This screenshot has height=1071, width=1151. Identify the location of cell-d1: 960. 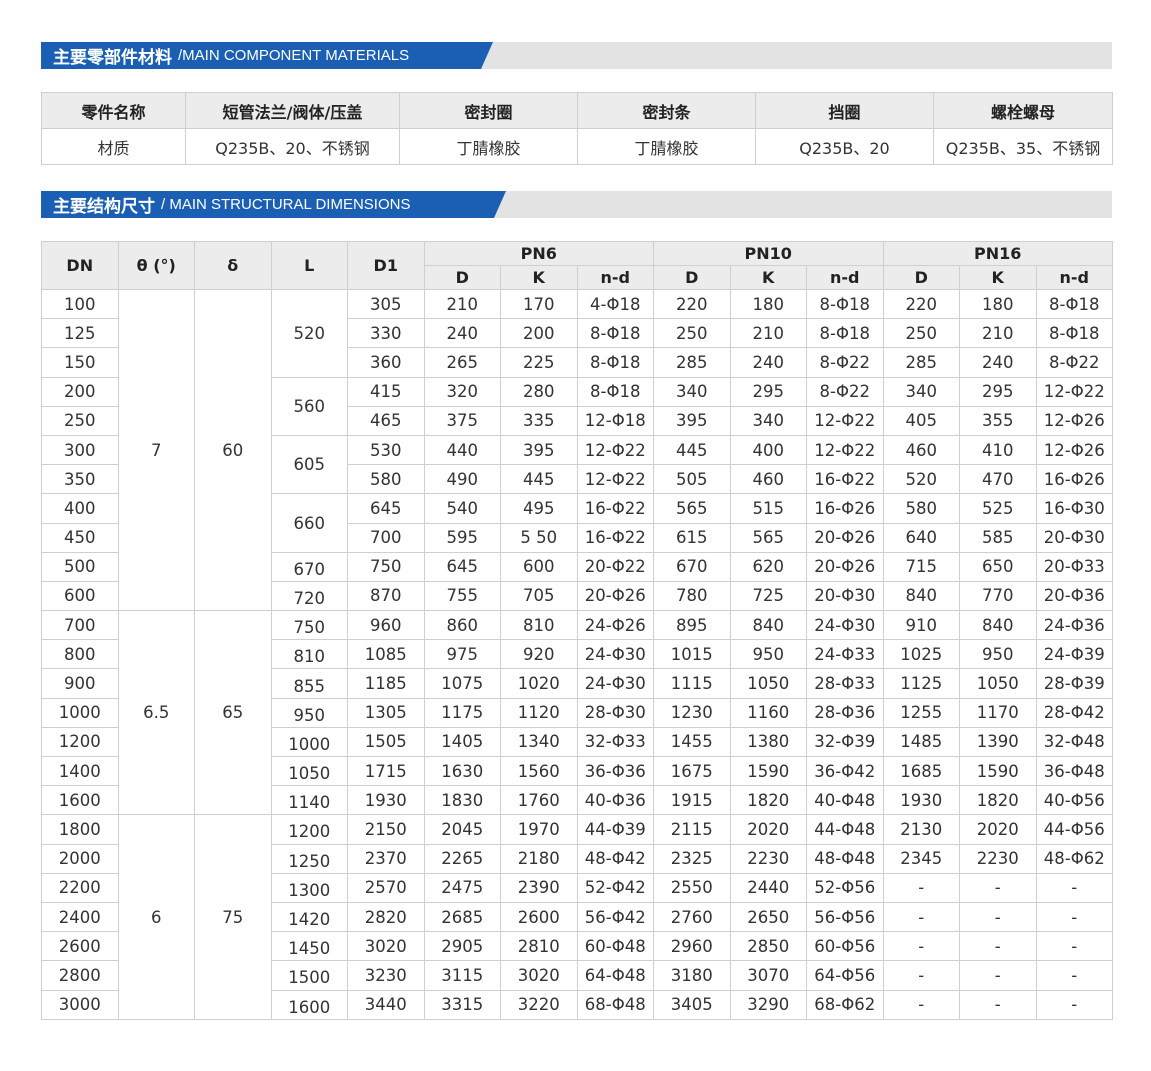
(386, 625).